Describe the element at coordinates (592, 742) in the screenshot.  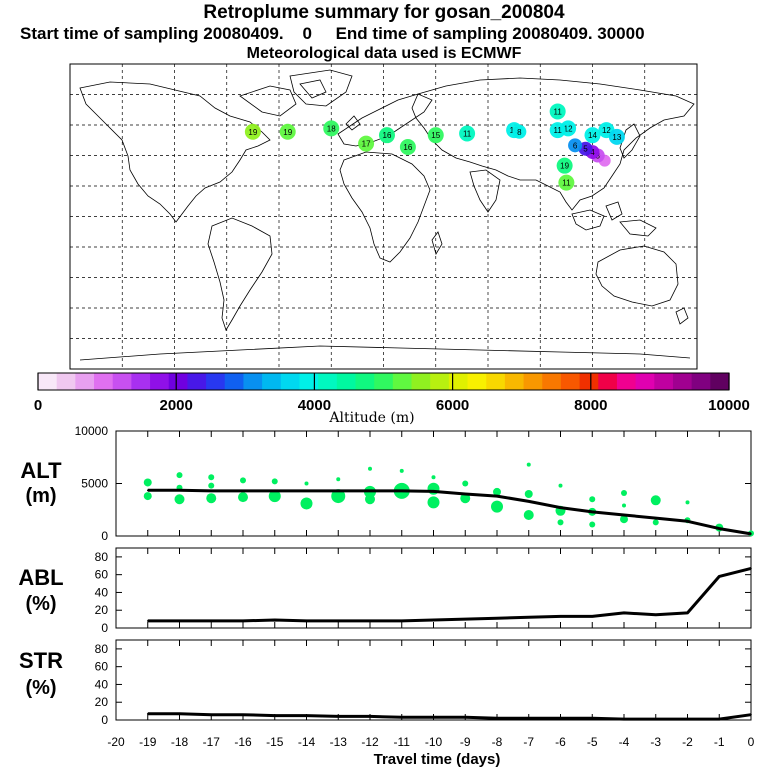
I see `x-tick-label: -5` at that location.